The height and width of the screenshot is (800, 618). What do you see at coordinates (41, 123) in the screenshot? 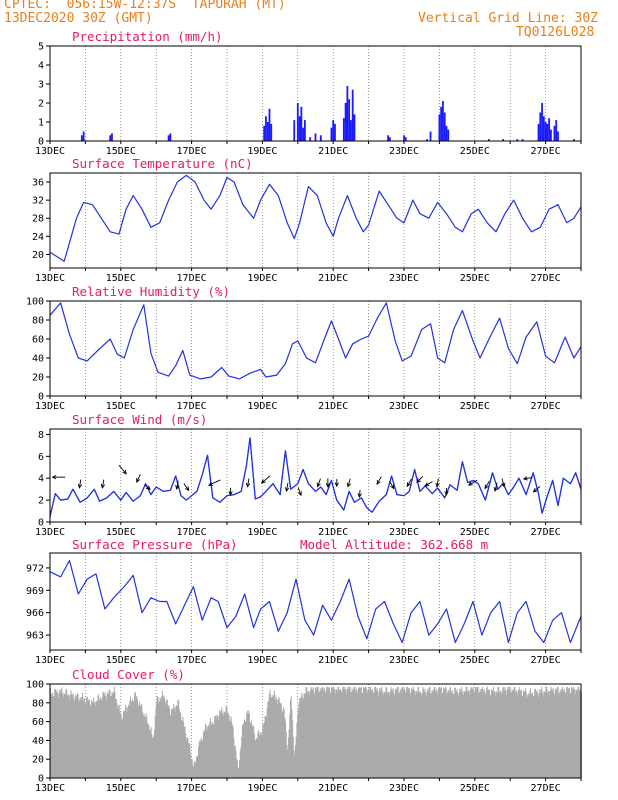
I see `y-tick-label: 1` at bounding box center [41, 123].